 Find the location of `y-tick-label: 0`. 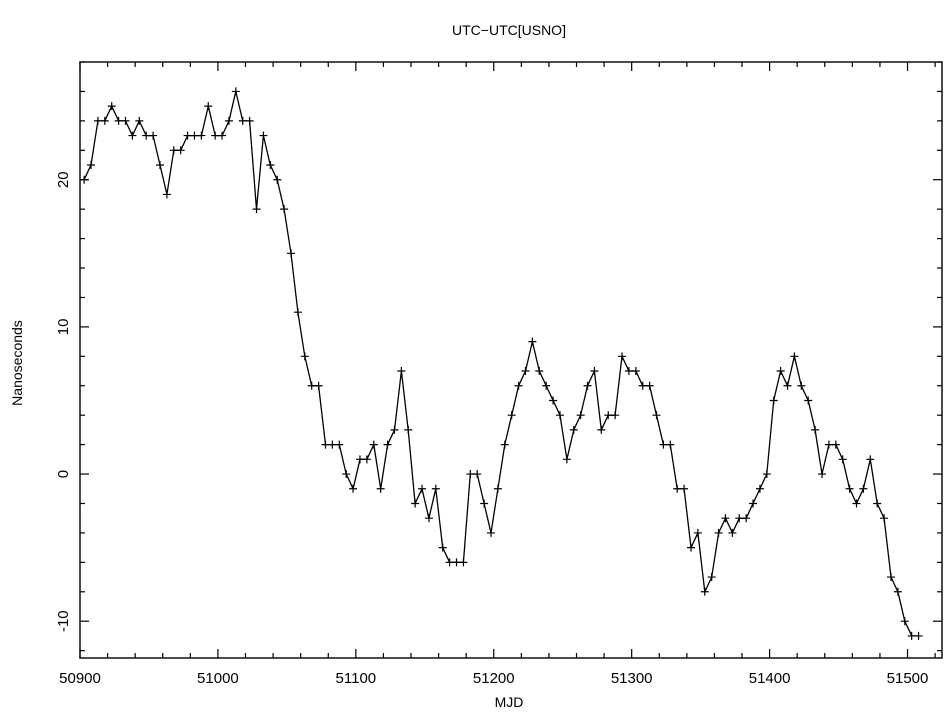

y-tick-label: 0 is located at coordinates (63, 474).